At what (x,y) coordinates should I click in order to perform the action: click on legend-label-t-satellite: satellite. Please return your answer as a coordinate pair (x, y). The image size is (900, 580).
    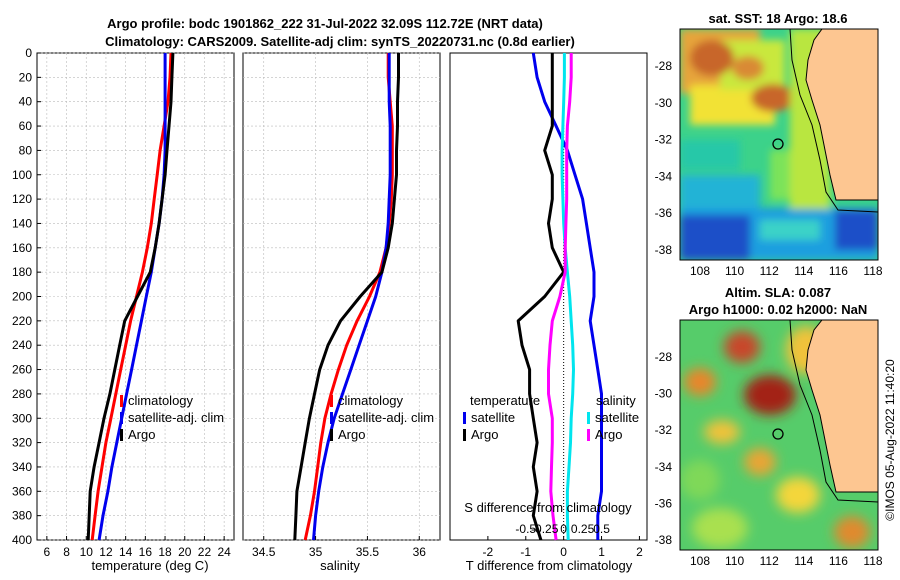
    Looking at the image, I should click on (493, 417).